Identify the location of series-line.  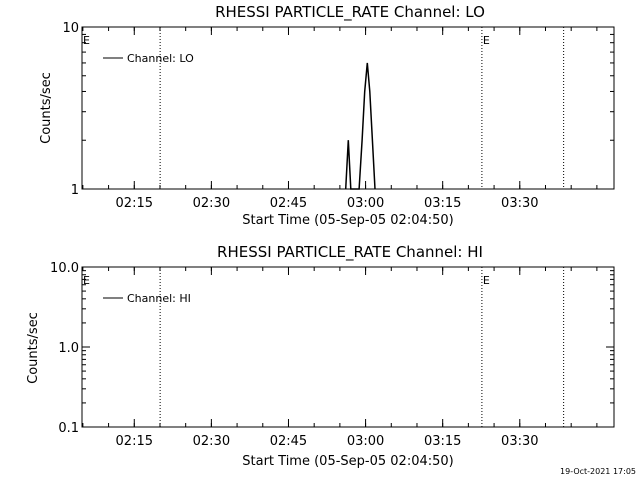
(360, 126).